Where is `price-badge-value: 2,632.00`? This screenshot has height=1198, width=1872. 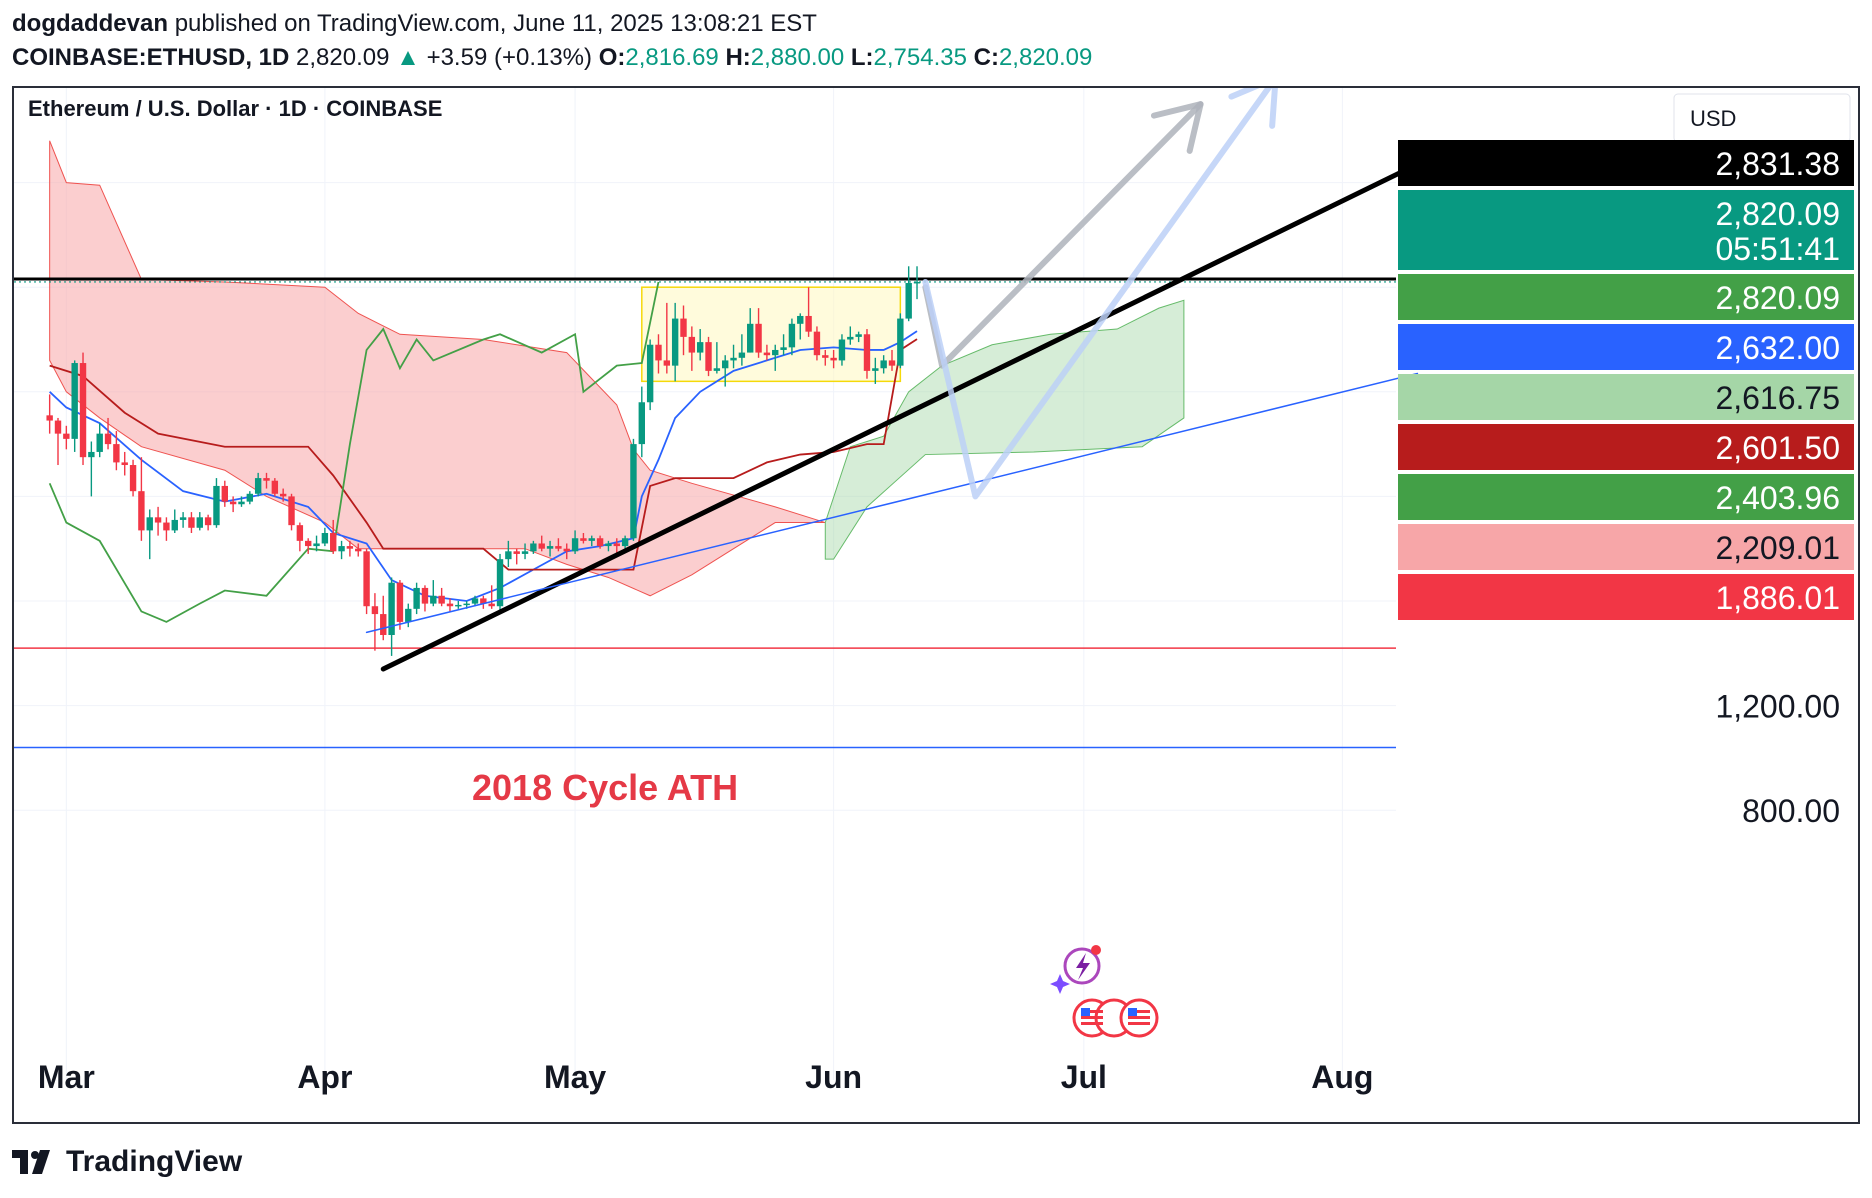
price-badge-value: 2,632.00 is located at coordinates (1777, 348).